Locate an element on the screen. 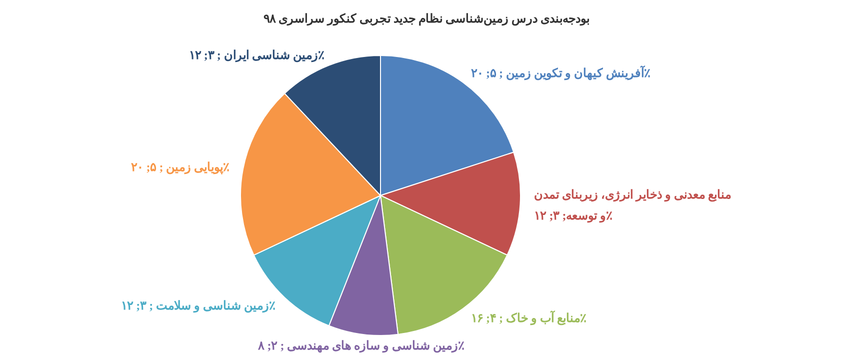 The width and height of the screenshot is (852, 360). slice-label: منابع آب و خاک ; ۴; ۱۶٪ is located at coordinates (529, 317).